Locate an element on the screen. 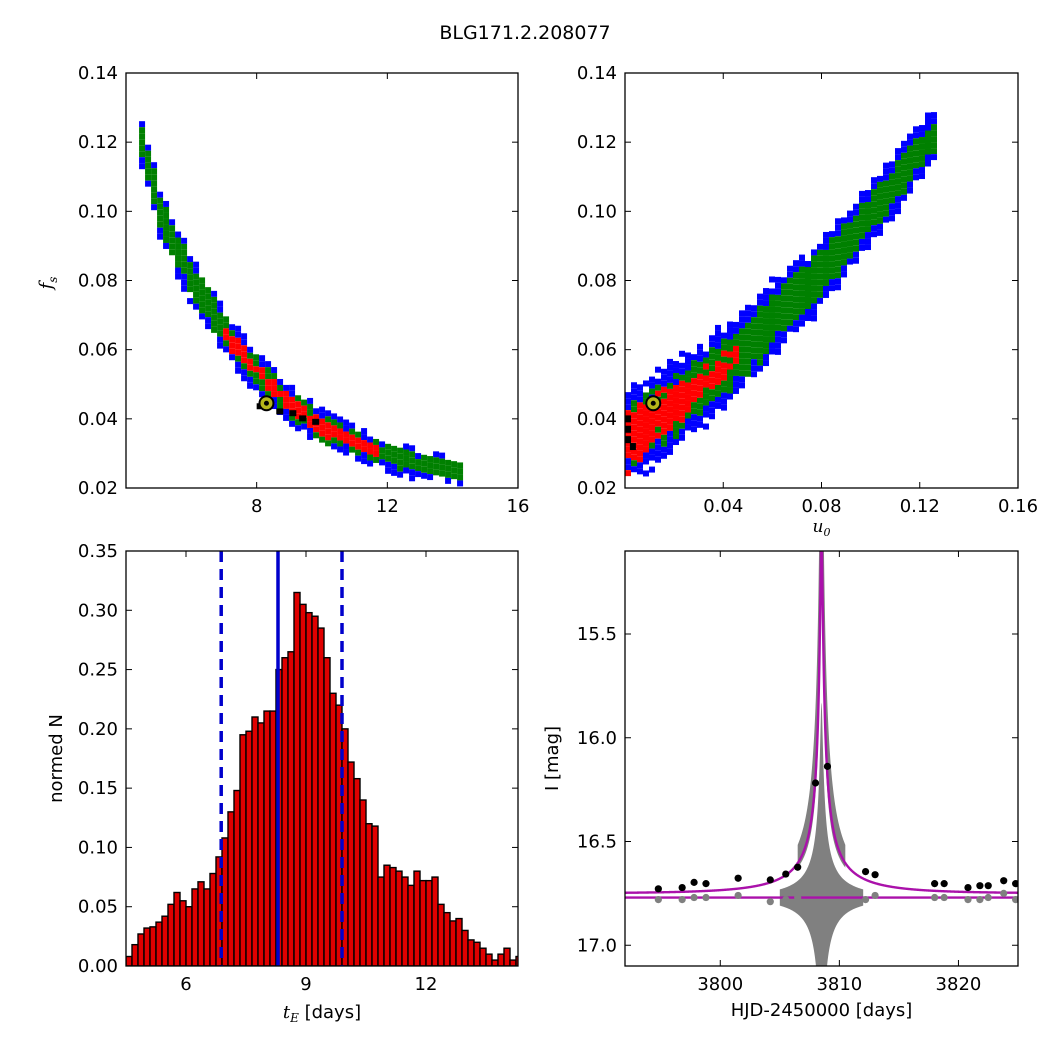 The width and height of the screenshot is (1050, 1050). model-curve is located at coordinates (821, 722).